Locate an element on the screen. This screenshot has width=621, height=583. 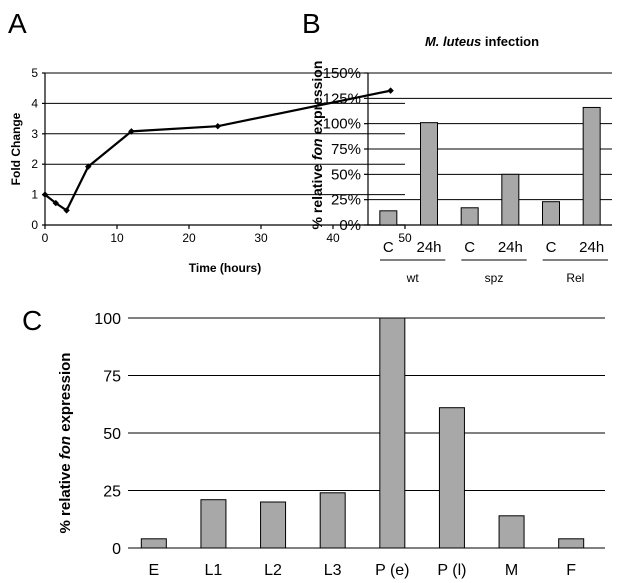
y-tick-label-c: 0 is located at coordinates (116, 549).